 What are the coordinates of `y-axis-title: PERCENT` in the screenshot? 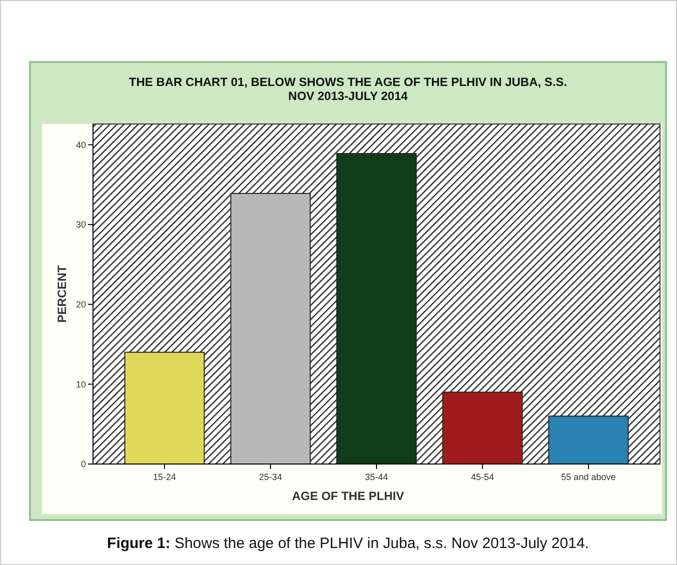 It's located at (62, 293).